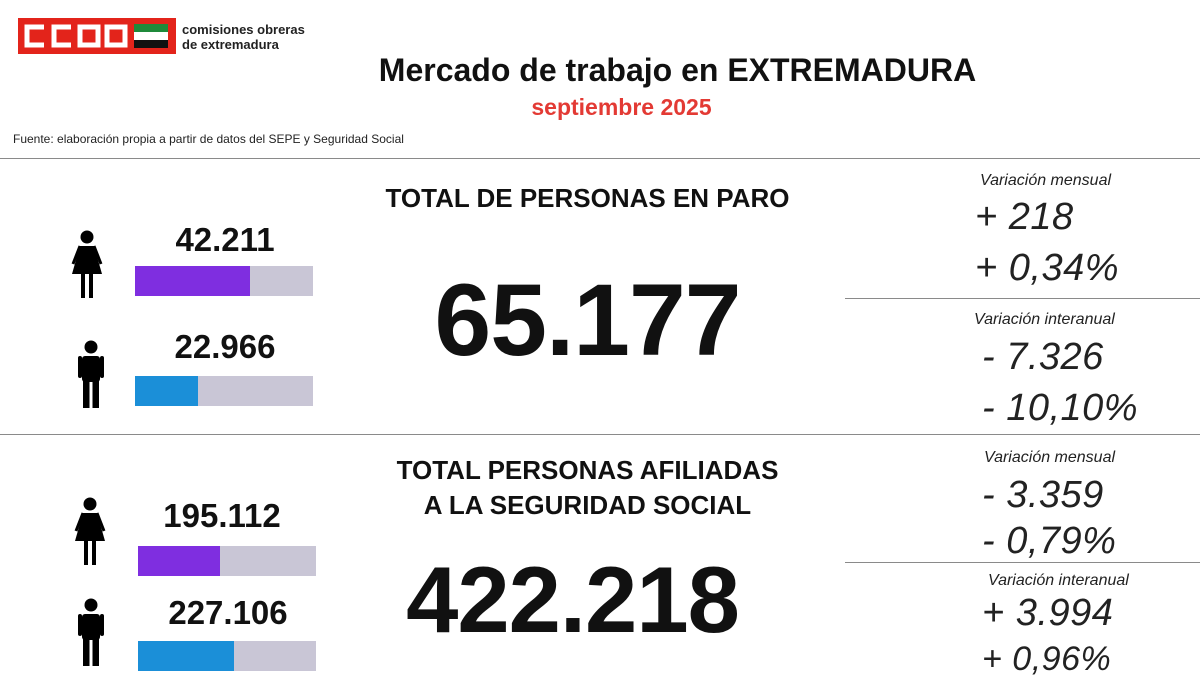 The height and width of the screenshot is (679, 1200). I want to click on org-name-line2: de extremadura, so click(230, 44).